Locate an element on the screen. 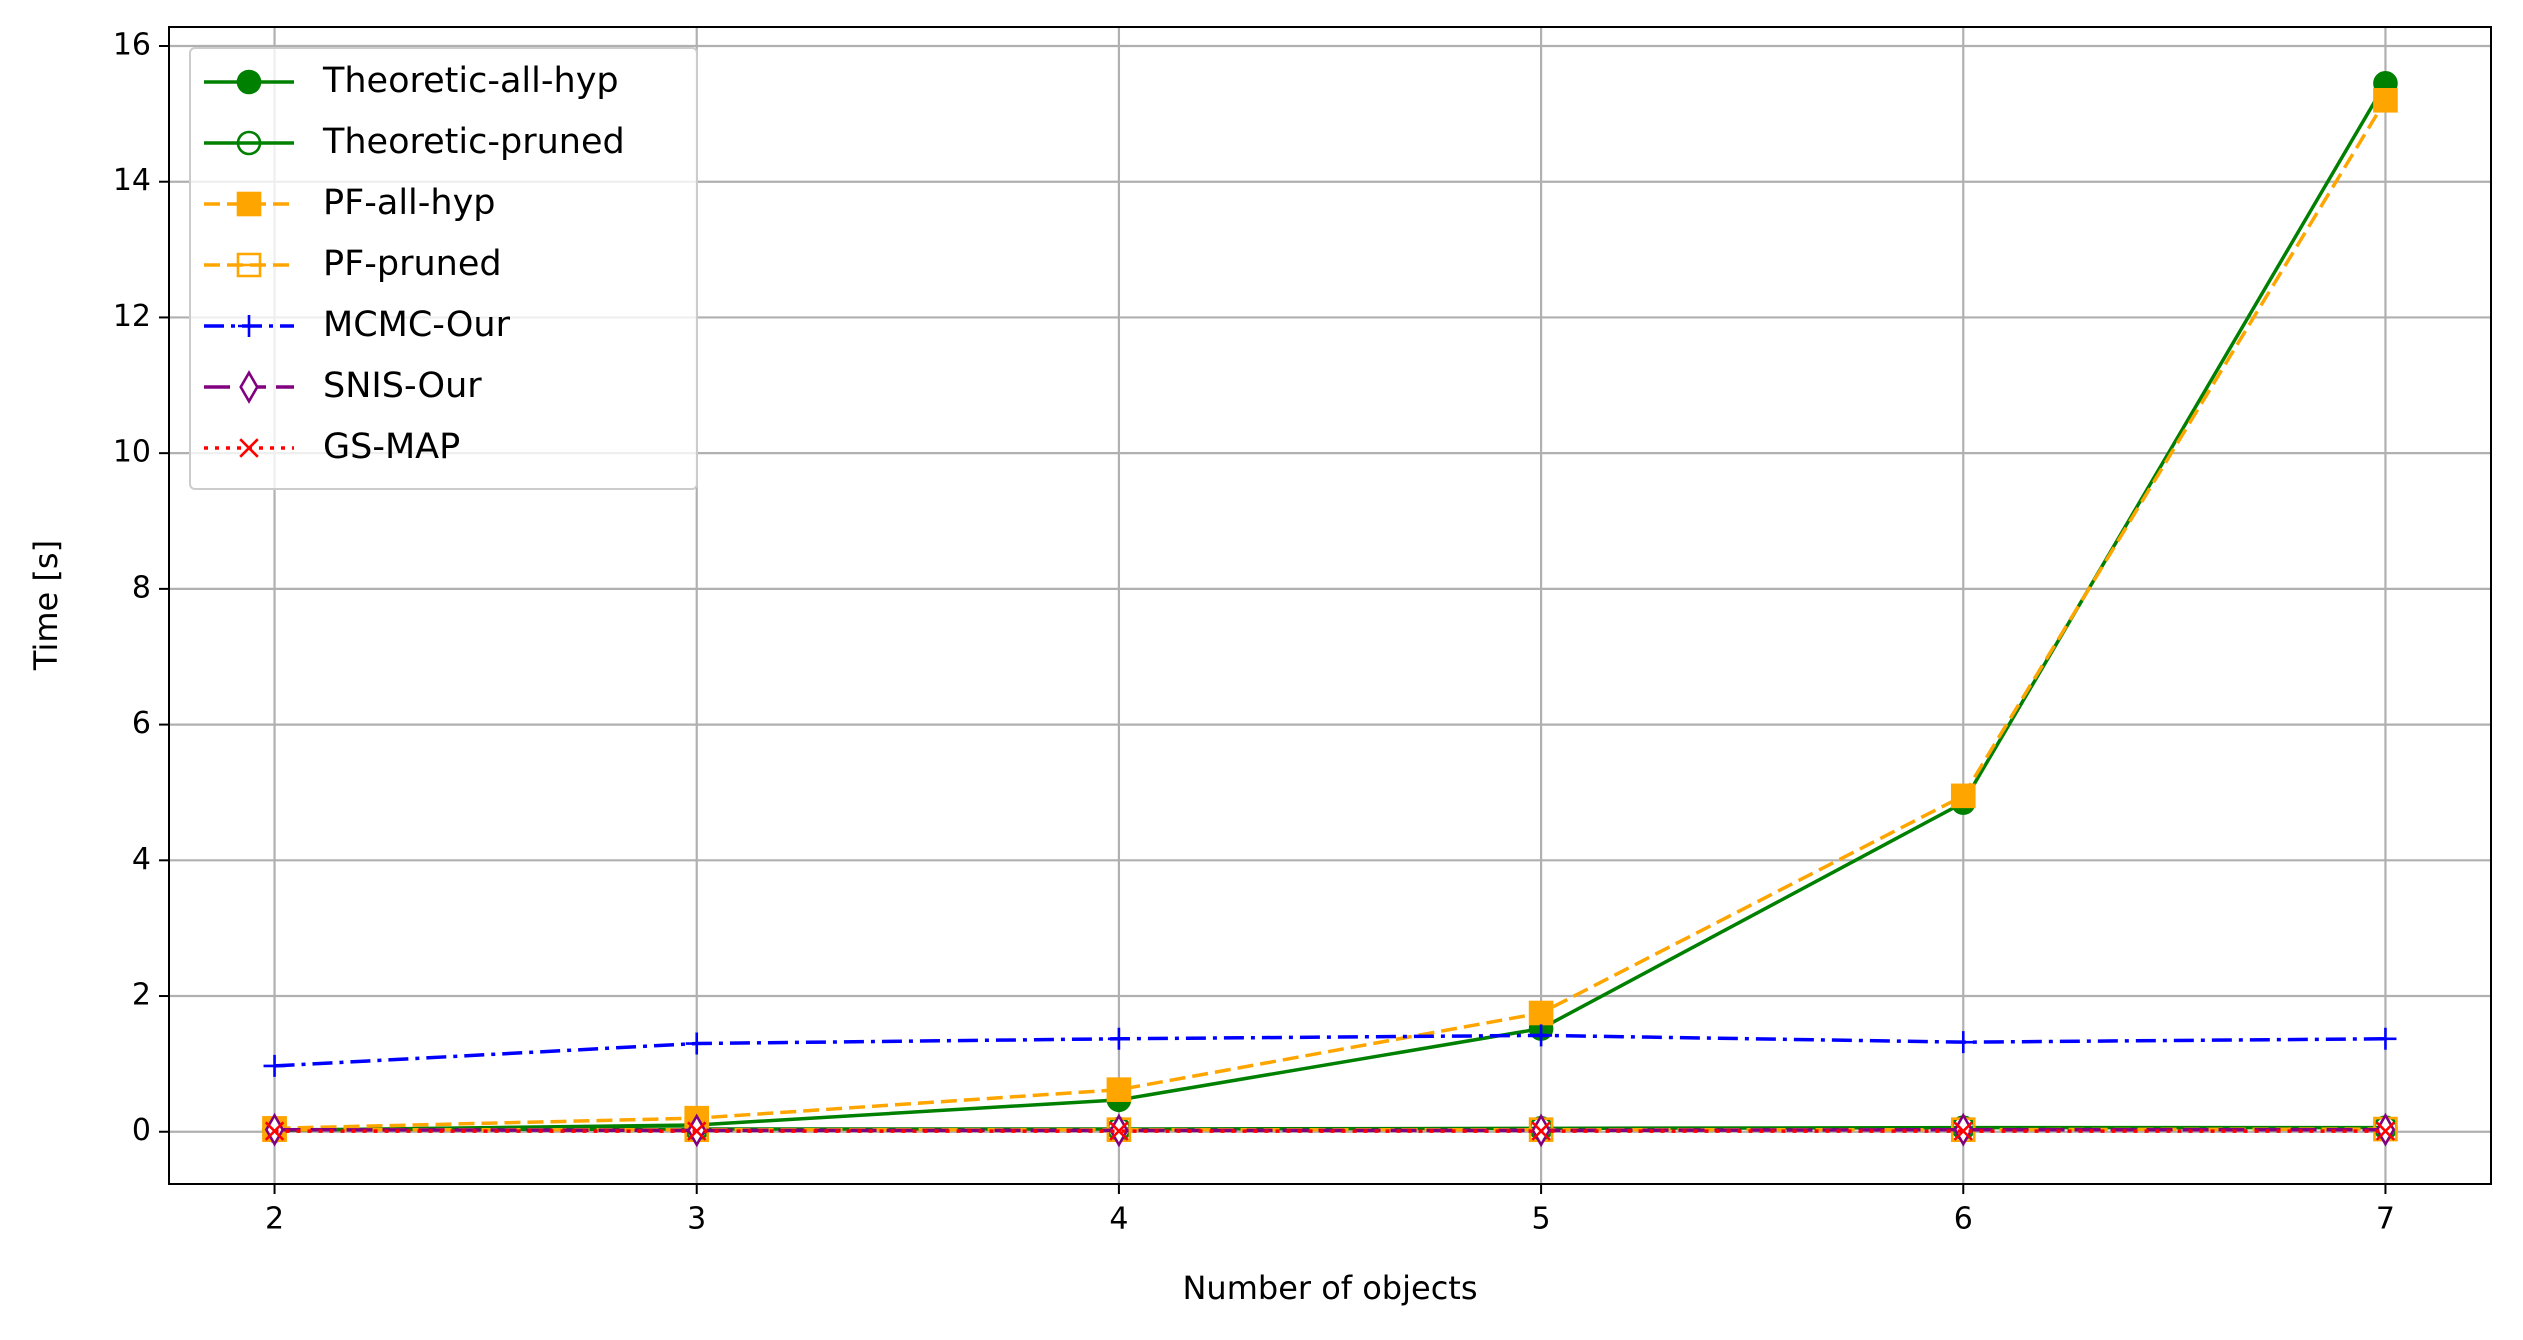 The image size is (2523, 1340). y-tick-label: 12 is located at coordinates (132, 316).